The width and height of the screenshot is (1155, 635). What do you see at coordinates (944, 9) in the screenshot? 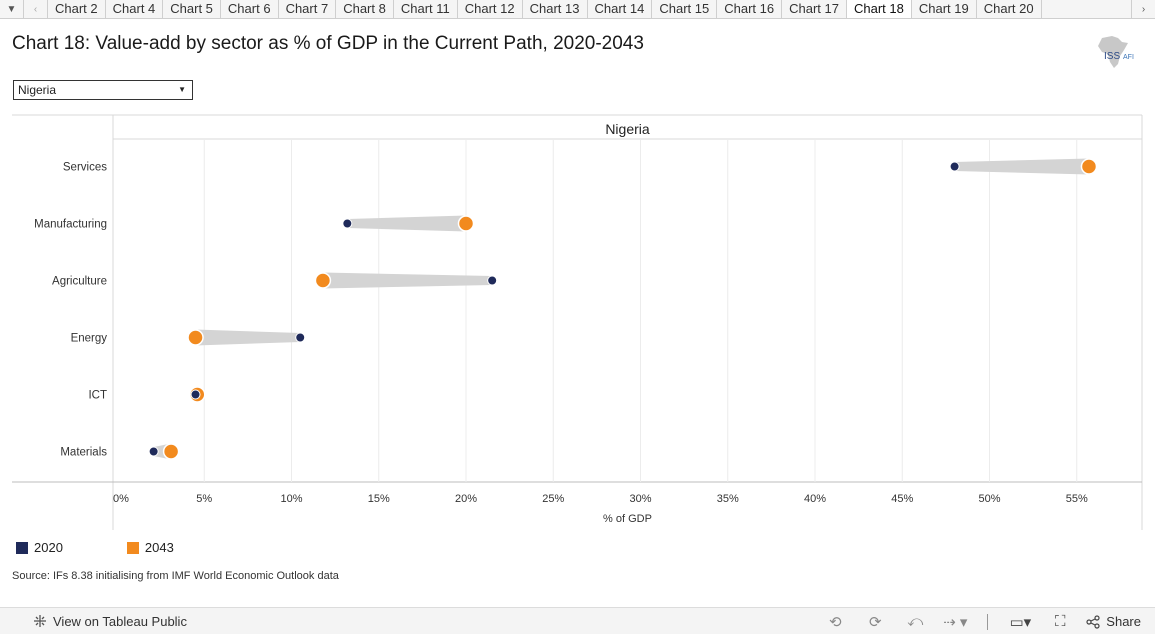
I see `tab-chart-19: Chart 19` at bounding box center [944, 9].